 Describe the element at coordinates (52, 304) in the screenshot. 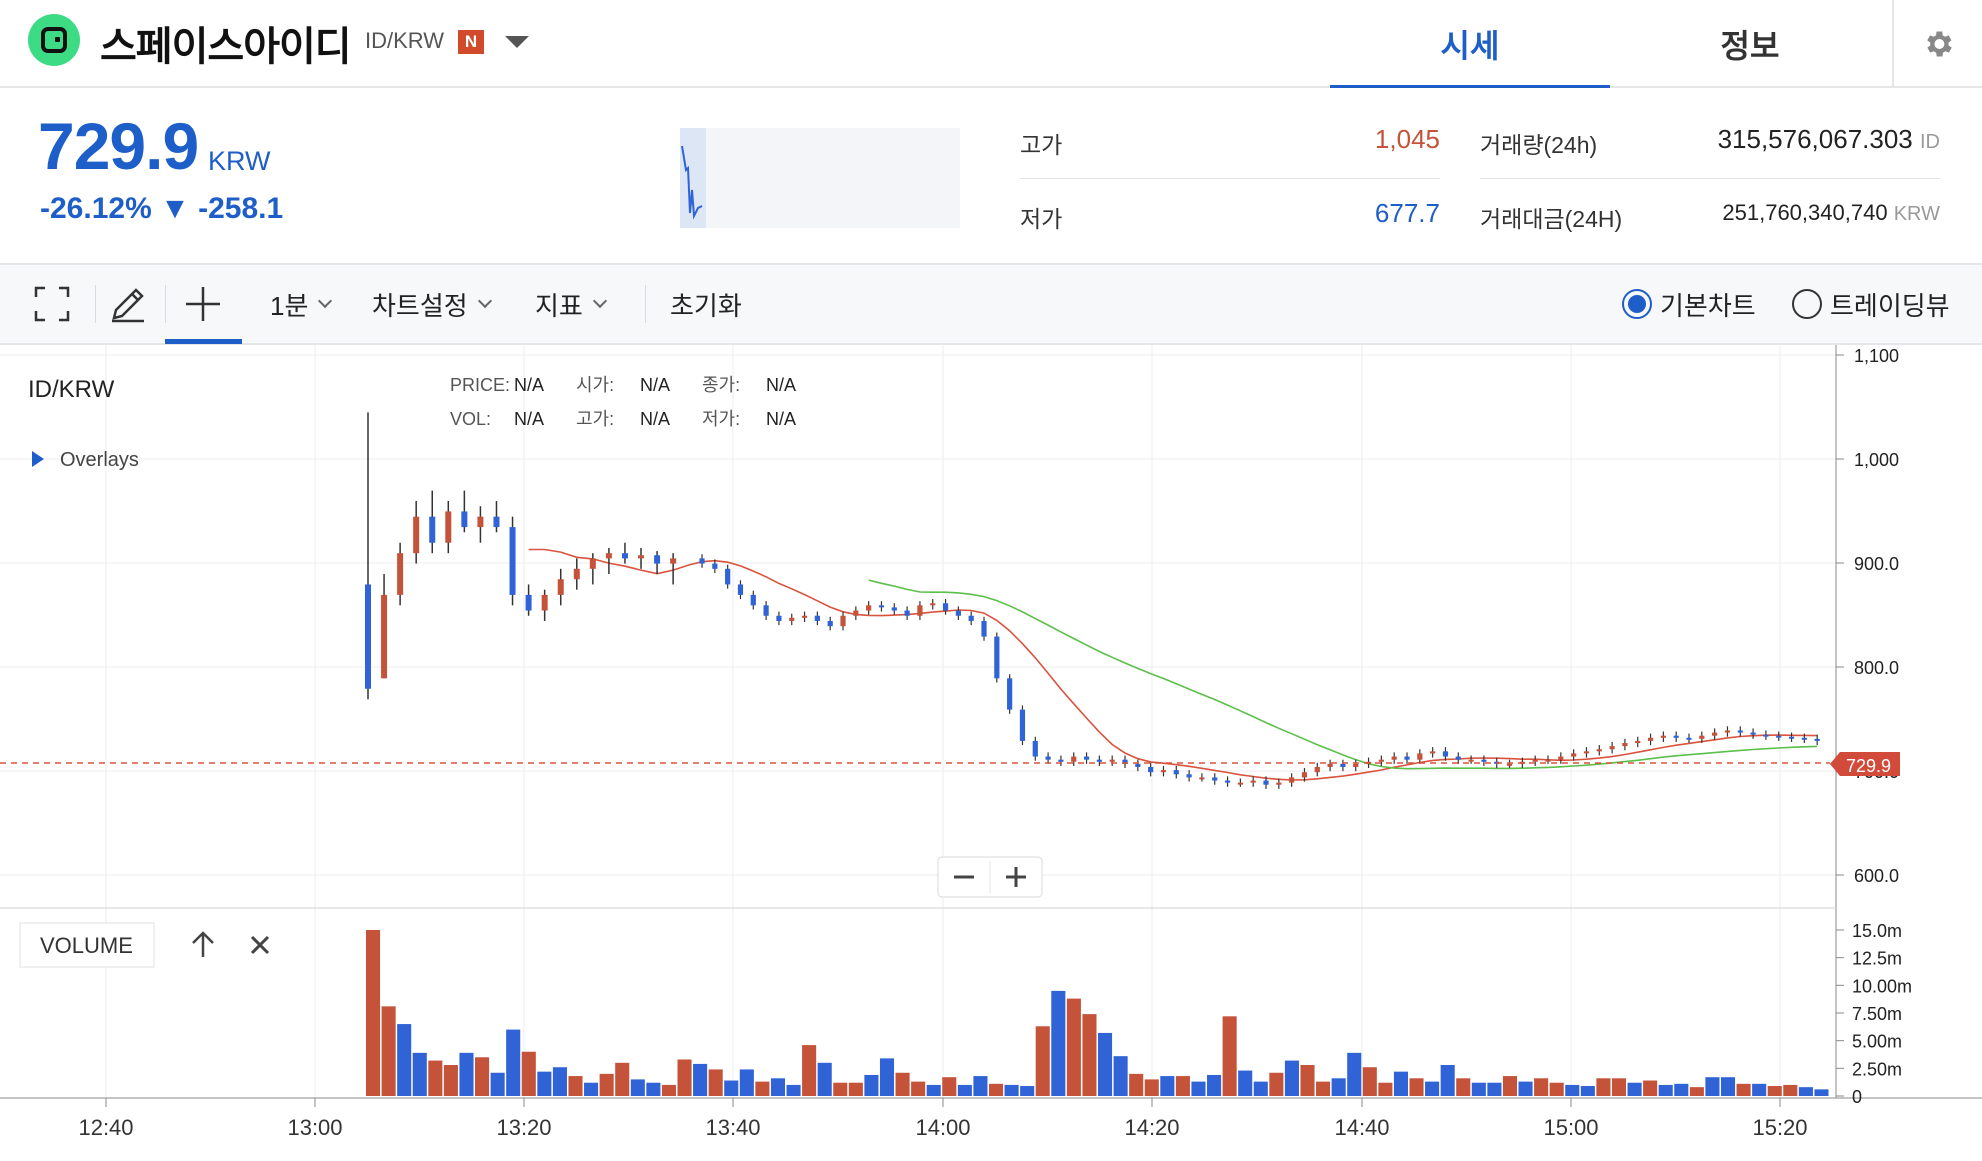

I see `fullscreen-icon` at that location.